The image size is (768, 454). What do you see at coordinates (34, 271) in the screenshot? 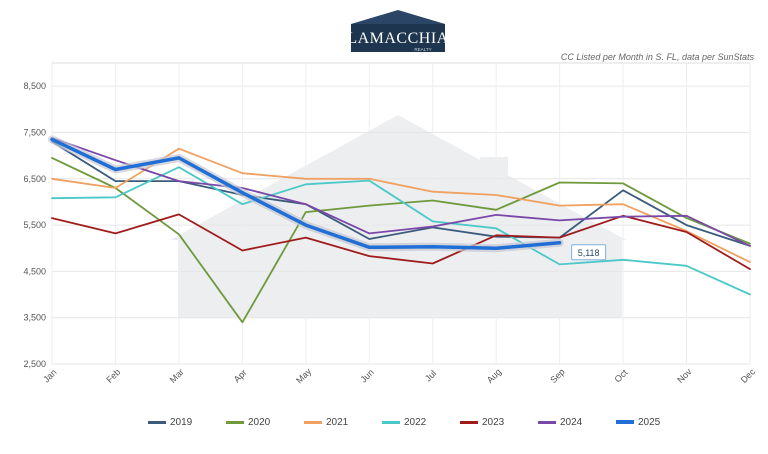
I see `y-tick-label: 4,500` at bounding box center [34, 271].